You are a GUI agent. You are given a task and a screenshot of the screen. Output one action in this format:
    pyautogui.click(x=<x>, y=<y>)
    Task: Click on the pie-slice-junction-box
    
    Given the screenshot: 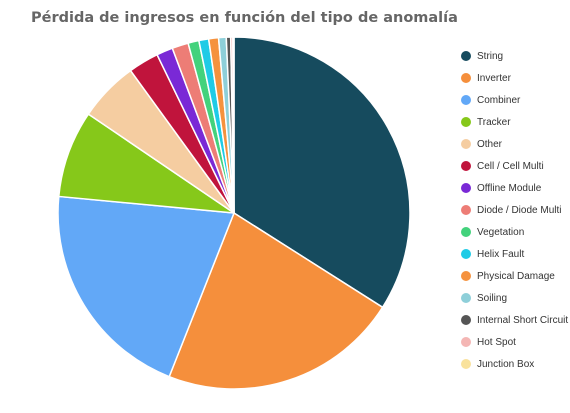 What is the action you would take?
    pyautogui.click(x=233, y=125)
    